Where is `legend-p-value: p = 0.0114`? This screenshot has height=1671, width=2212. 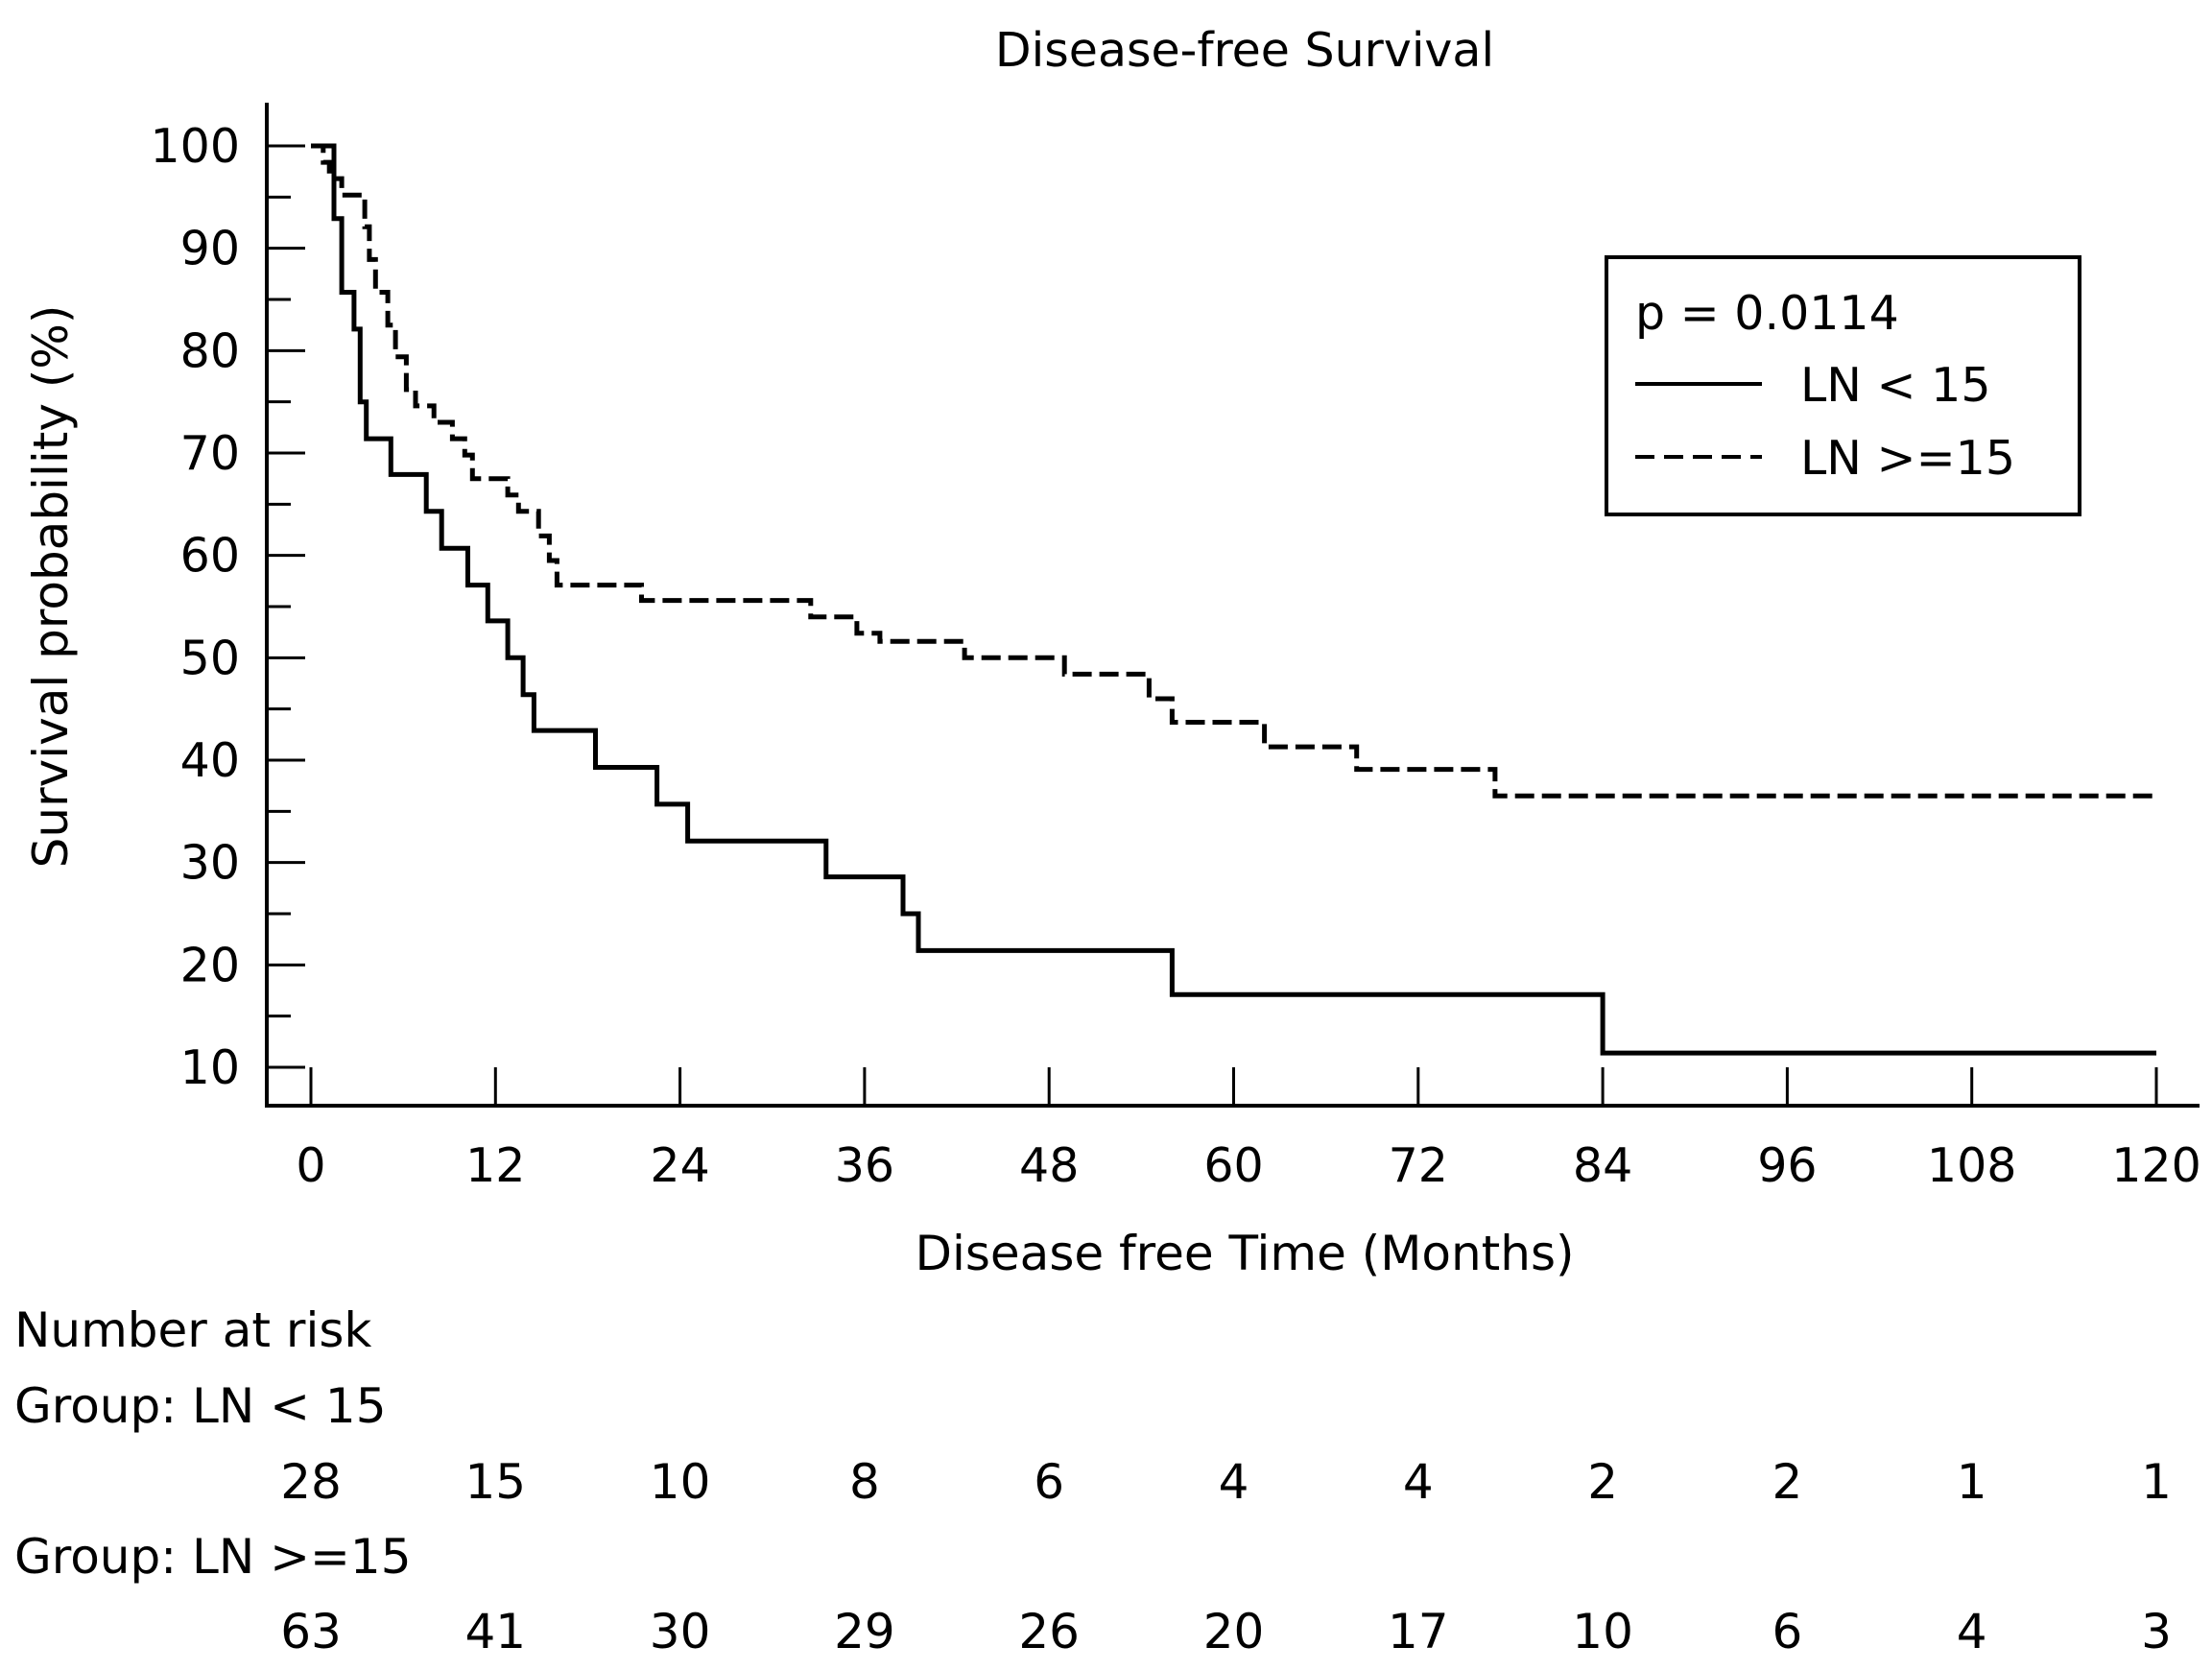 legend-p-value: p = 0.0114 is located at coordinates (1767, 313).